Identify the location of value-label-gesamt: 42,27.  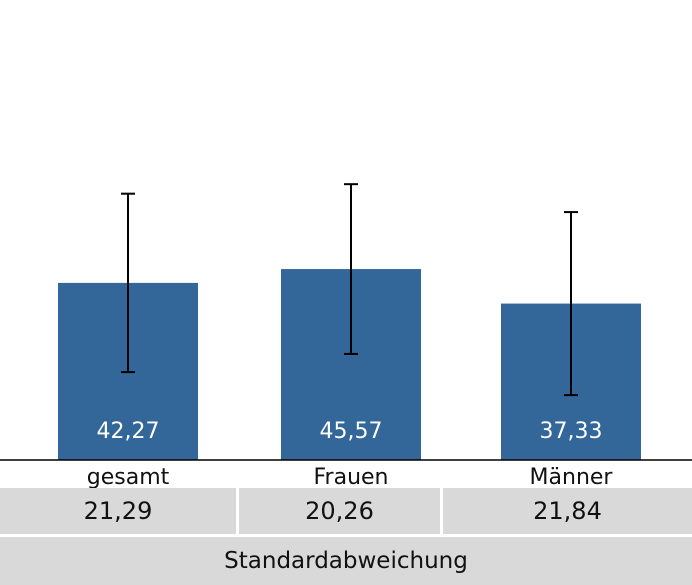
(128, 431).